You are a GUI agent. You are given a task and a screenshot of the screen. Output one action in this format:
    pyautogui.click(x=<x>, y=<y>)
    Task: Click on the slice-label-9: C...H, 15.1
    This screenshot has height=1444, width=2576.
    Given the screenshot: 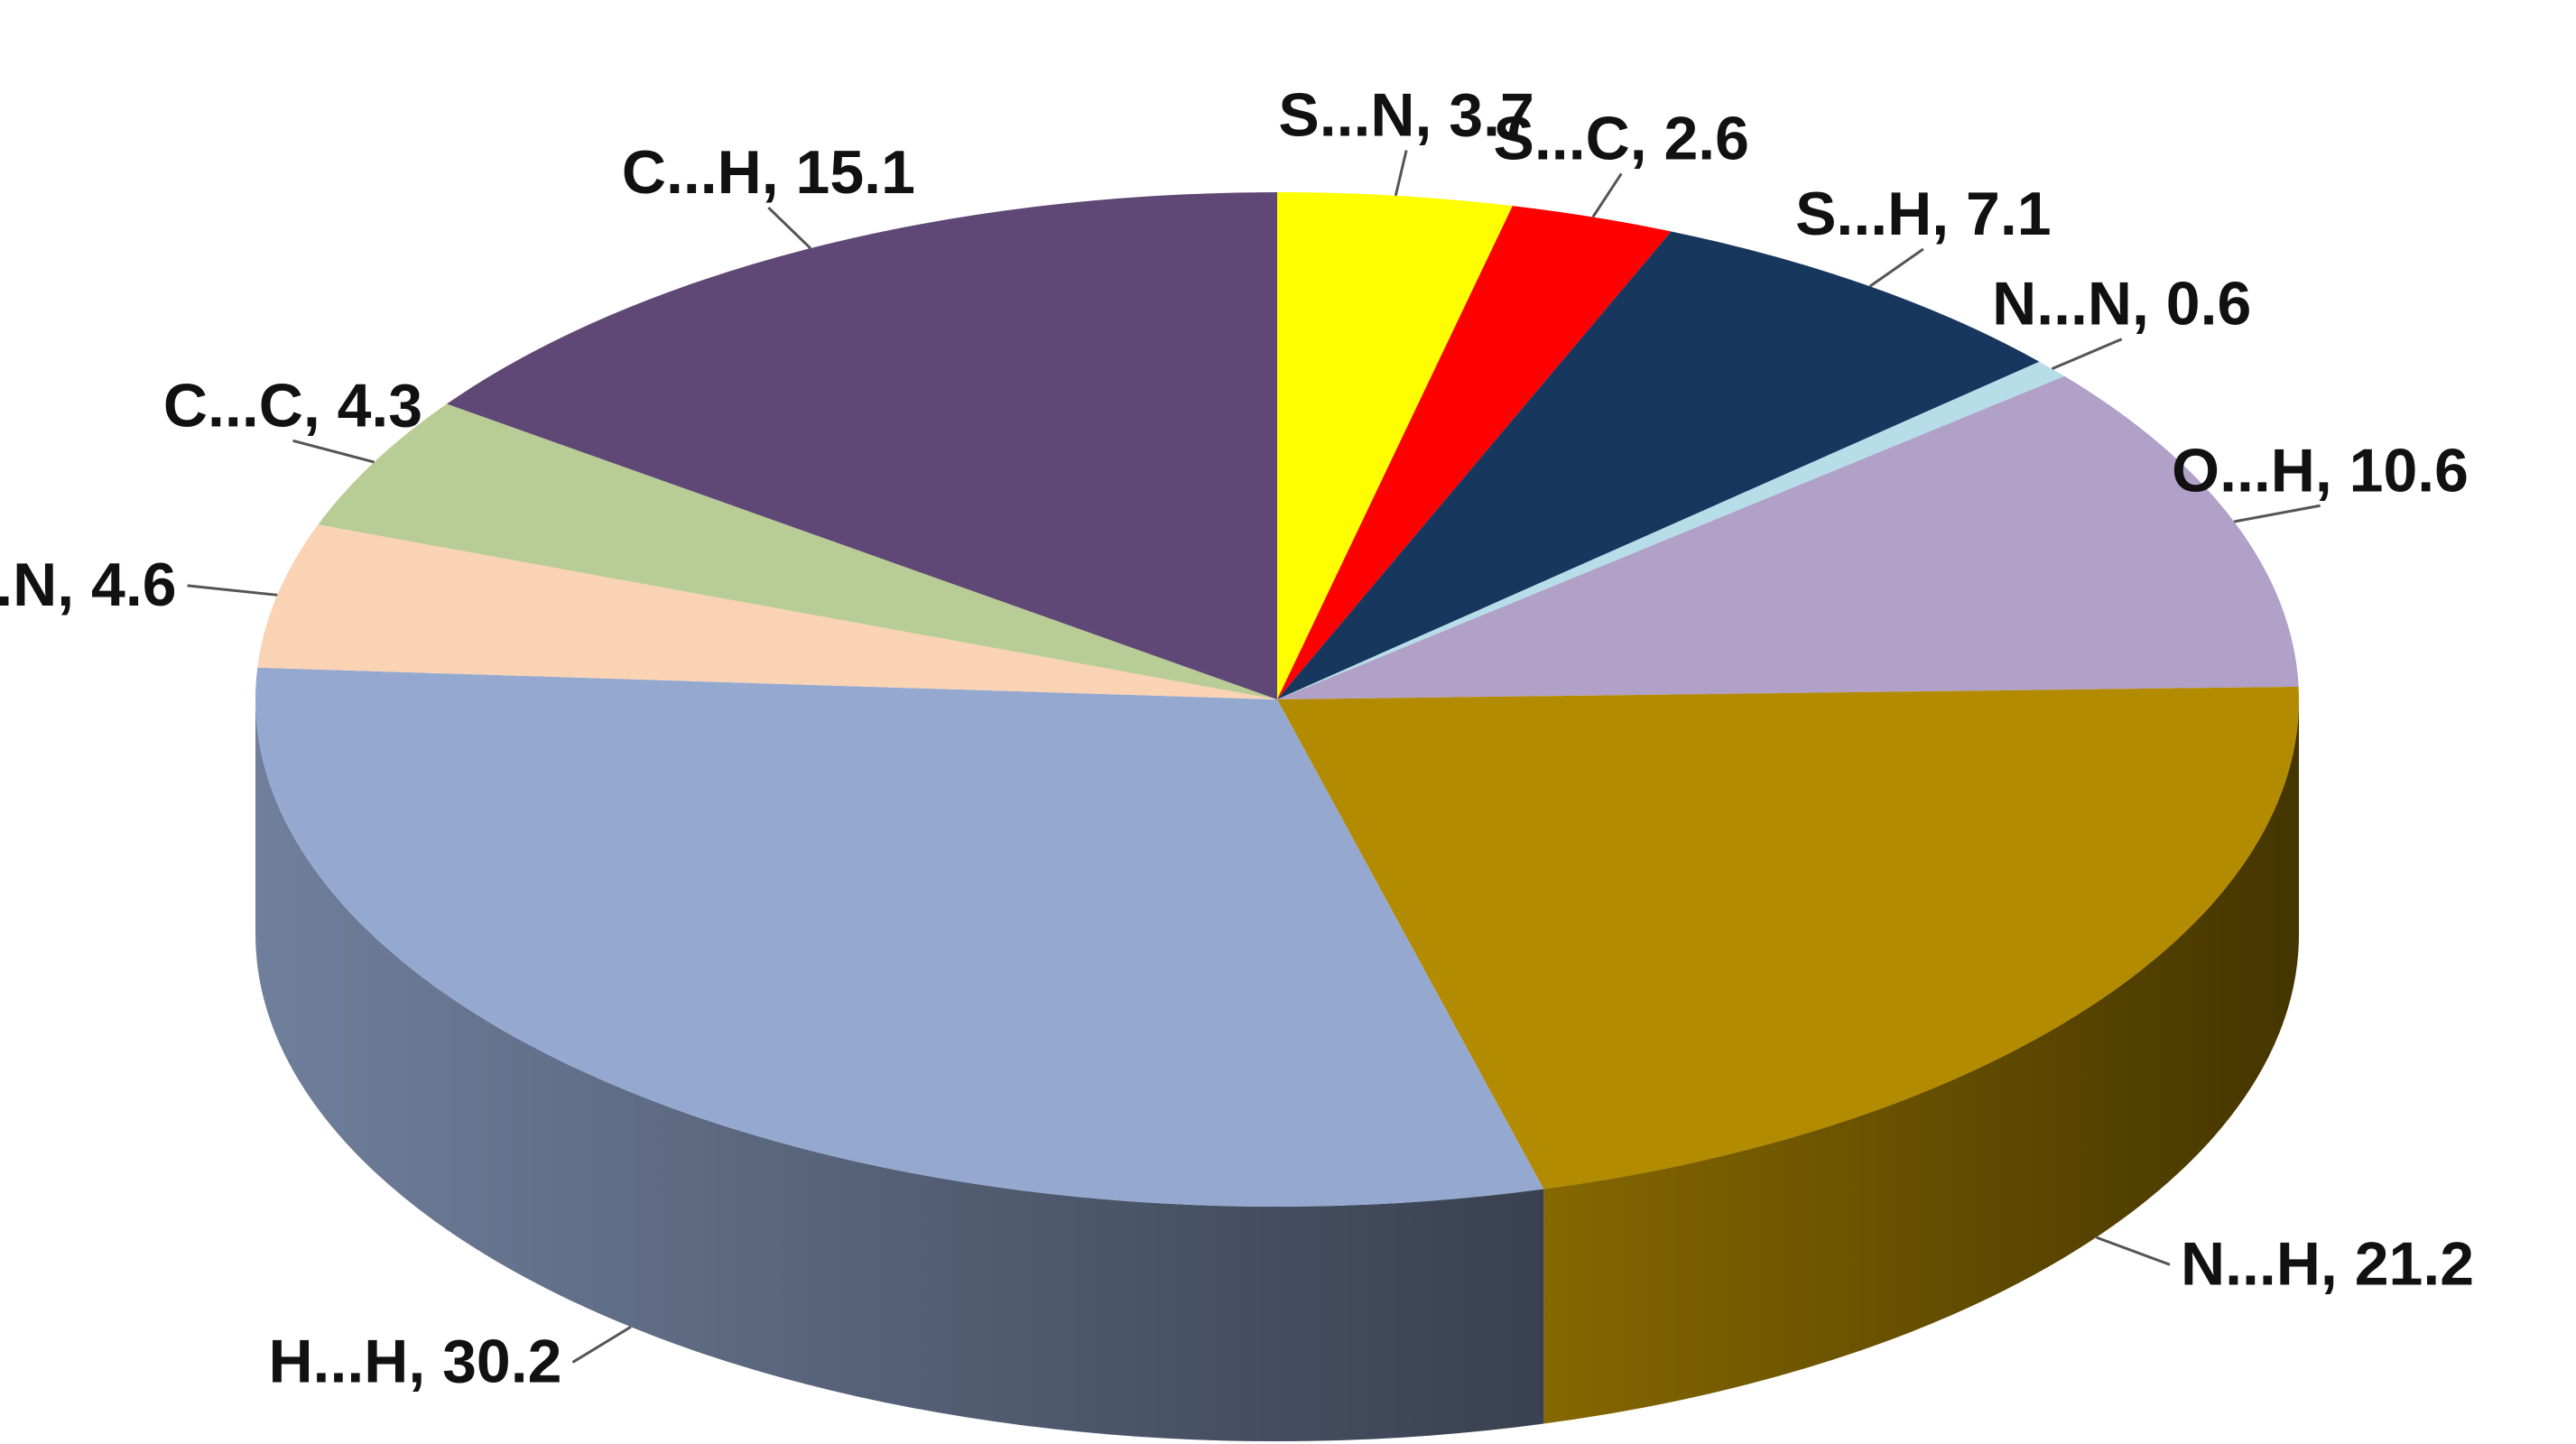 What is the action you would take?
    pyautogui.click(x=768, y=172)
    